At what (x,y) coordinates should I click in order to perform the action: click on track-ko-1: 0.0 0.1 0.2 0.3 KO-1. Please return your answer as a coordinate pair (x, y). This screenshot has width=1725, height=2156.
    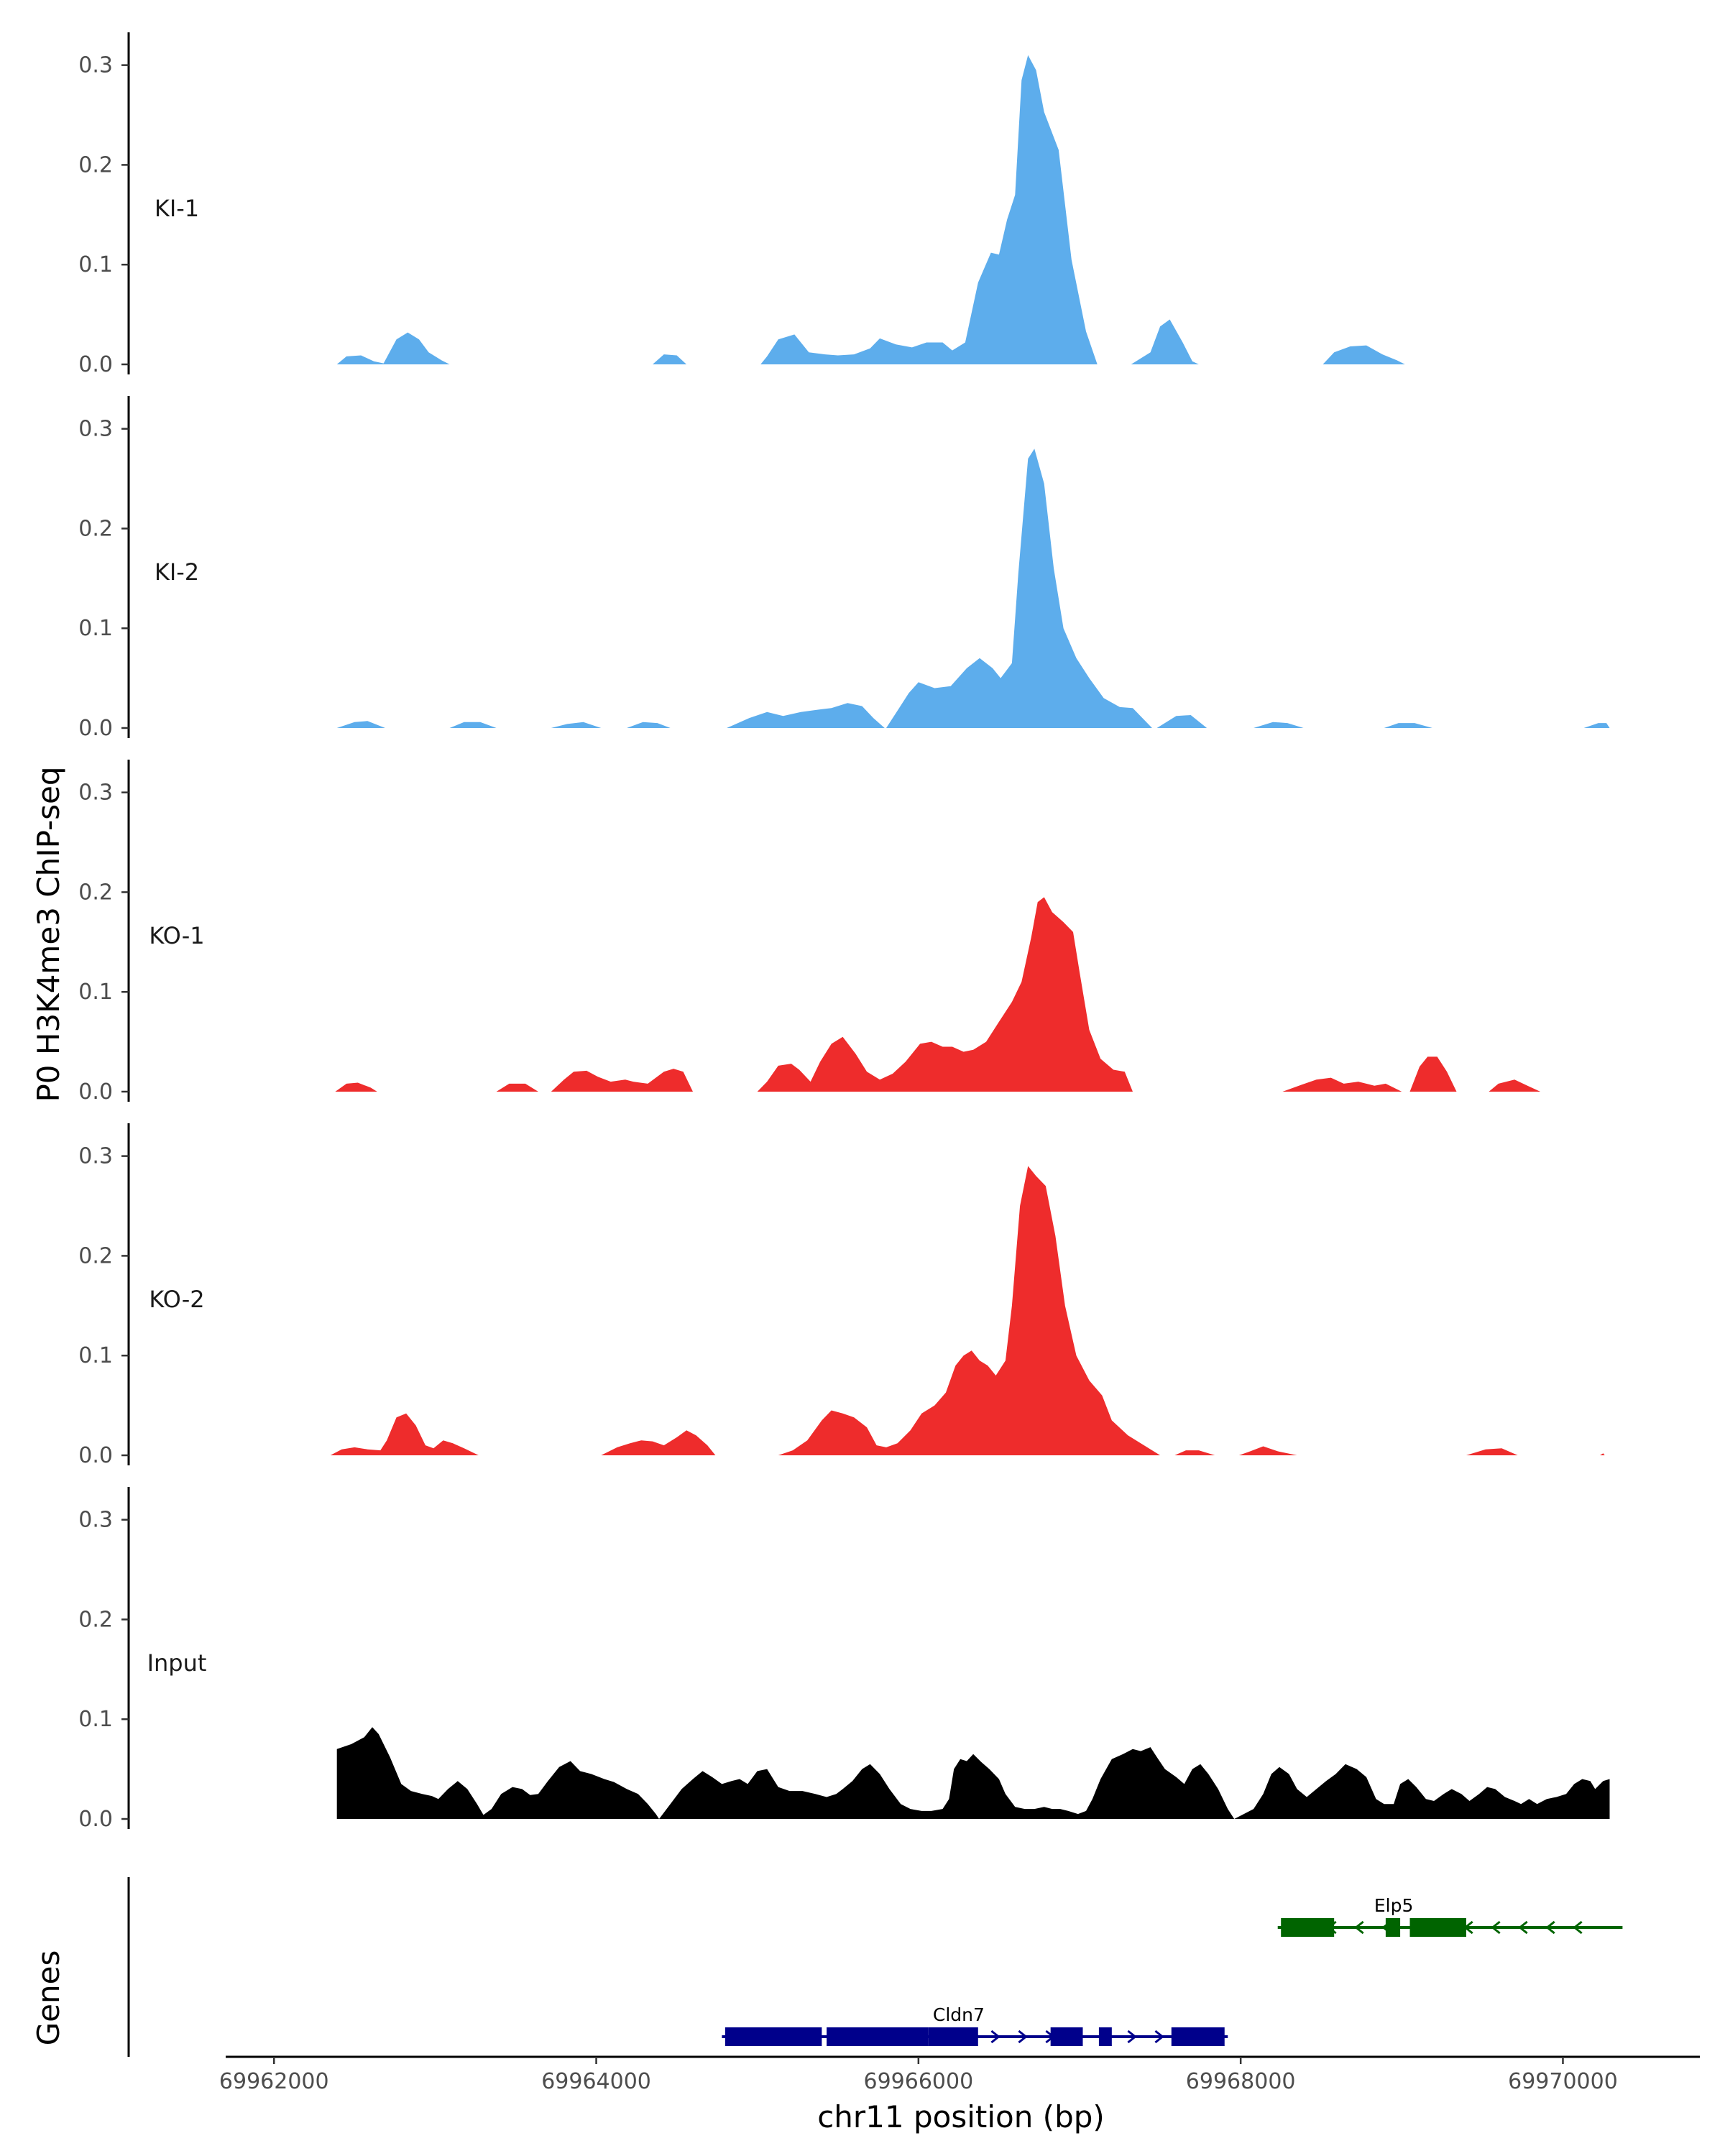
    Looking at the image, I should click on (809, 932).